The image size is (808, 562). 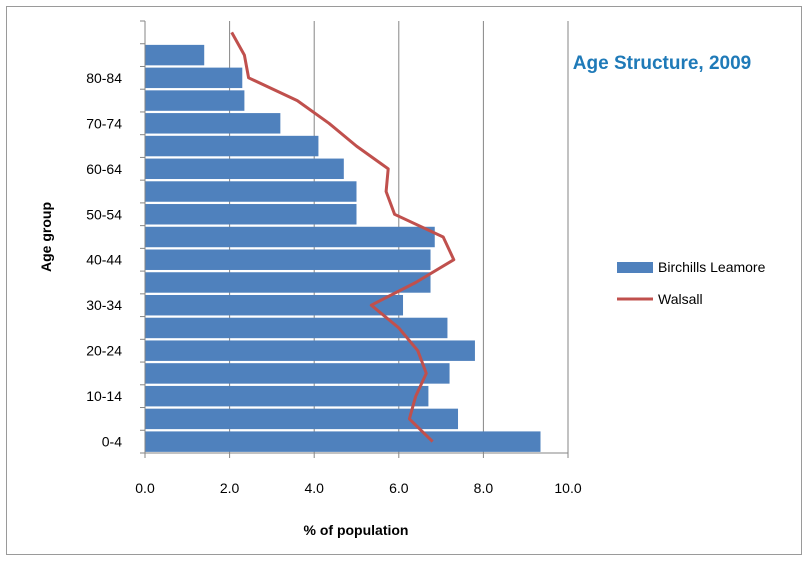 I want to click on y-tick-label: 30-34, so click(x=104, y=305).